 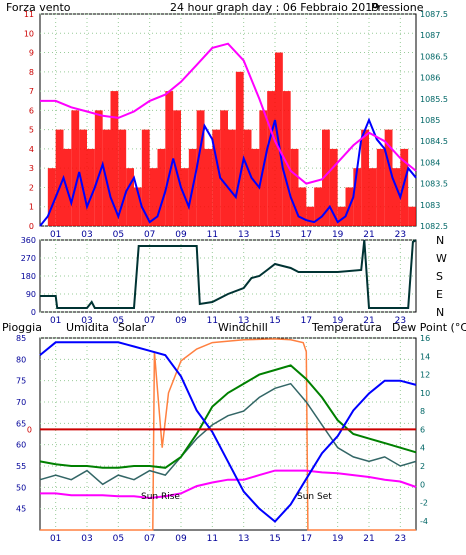 What do you see at coordinates (31, 110) in the screenshot?
I see `wind-axis-tick: 6` at bounding box center [31, 110].